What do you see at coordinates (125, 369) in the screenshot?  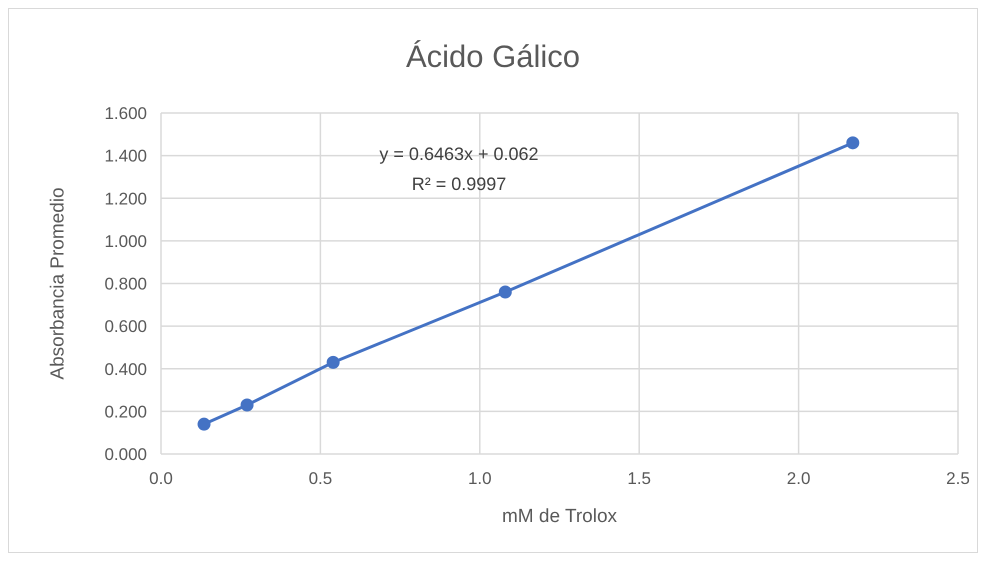 I see `y-tick-label: 0.400` at bounding box center [125, 369].